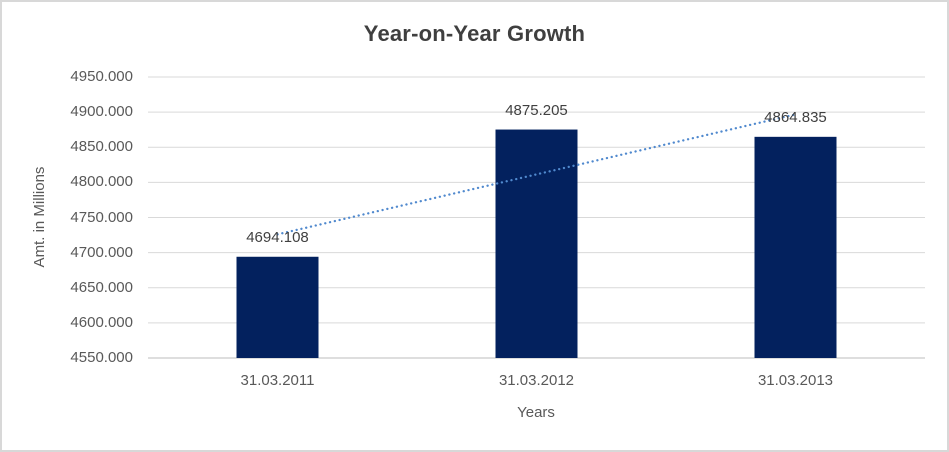 The image size is (949, 452). What do you see at coordinates (795, 247) in the screenshot?
I see `bar-31.03.2013` at bounding box center [795, 247].